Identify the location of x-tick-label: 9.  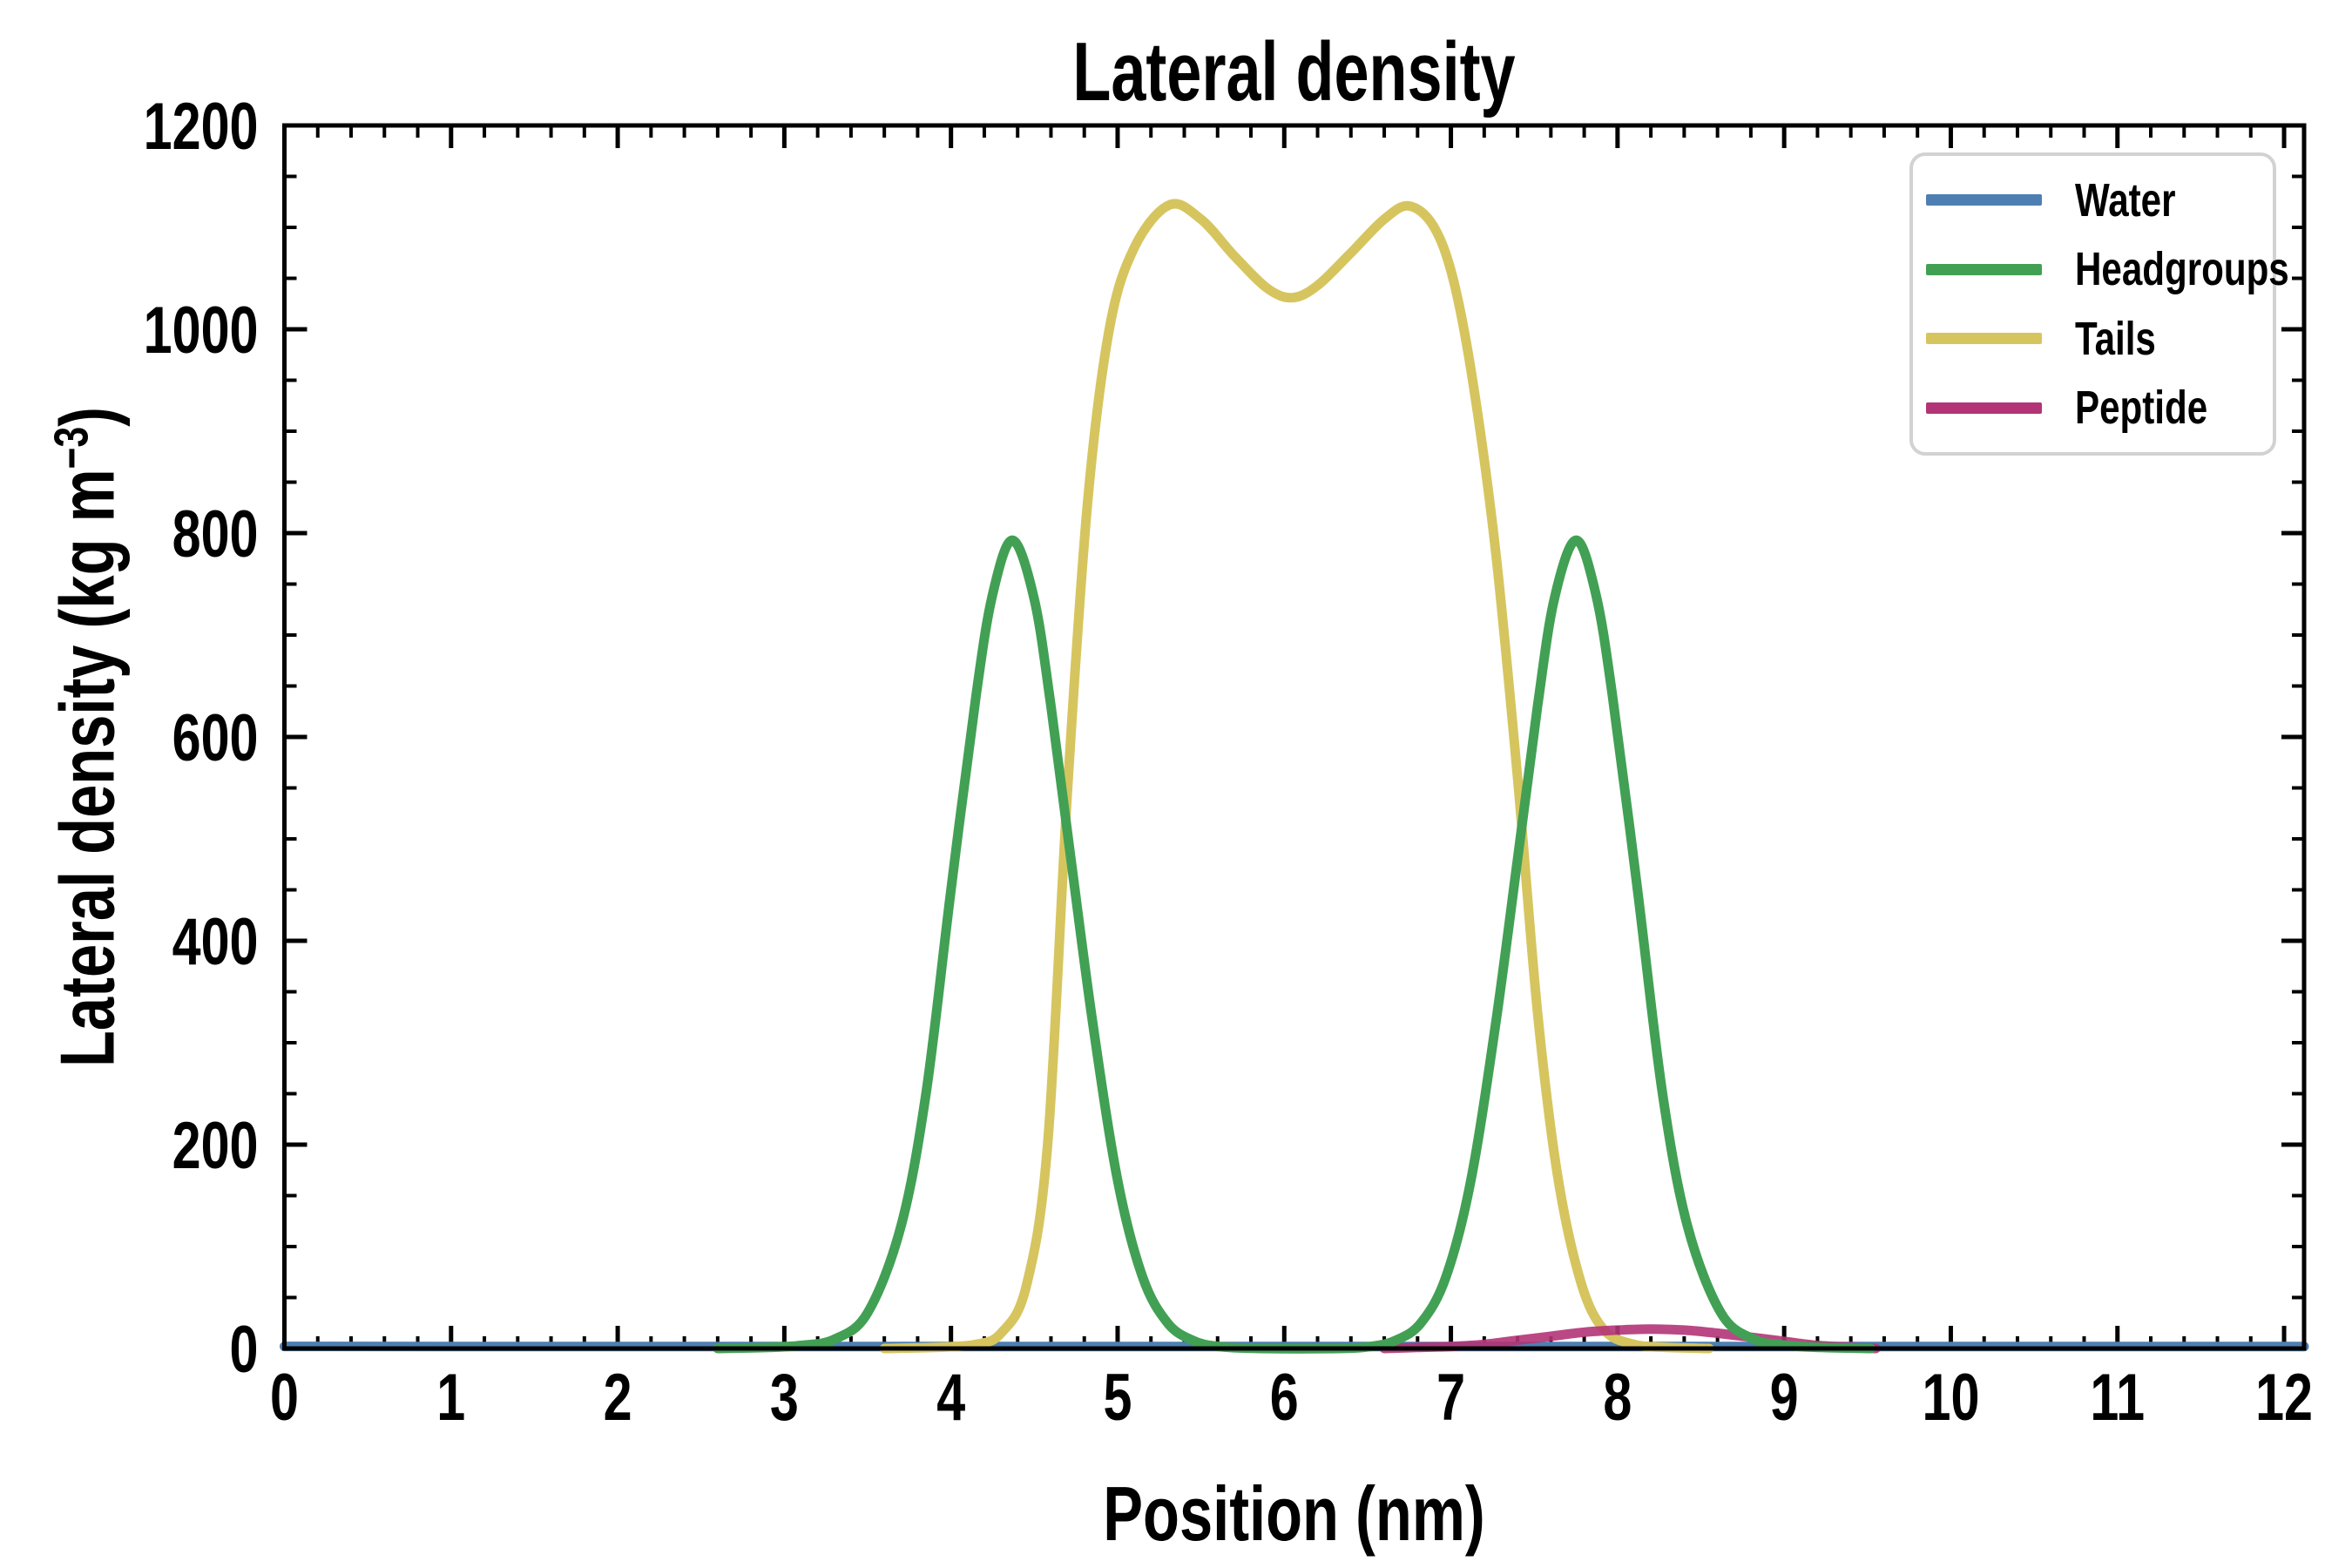
(1785, 1398).